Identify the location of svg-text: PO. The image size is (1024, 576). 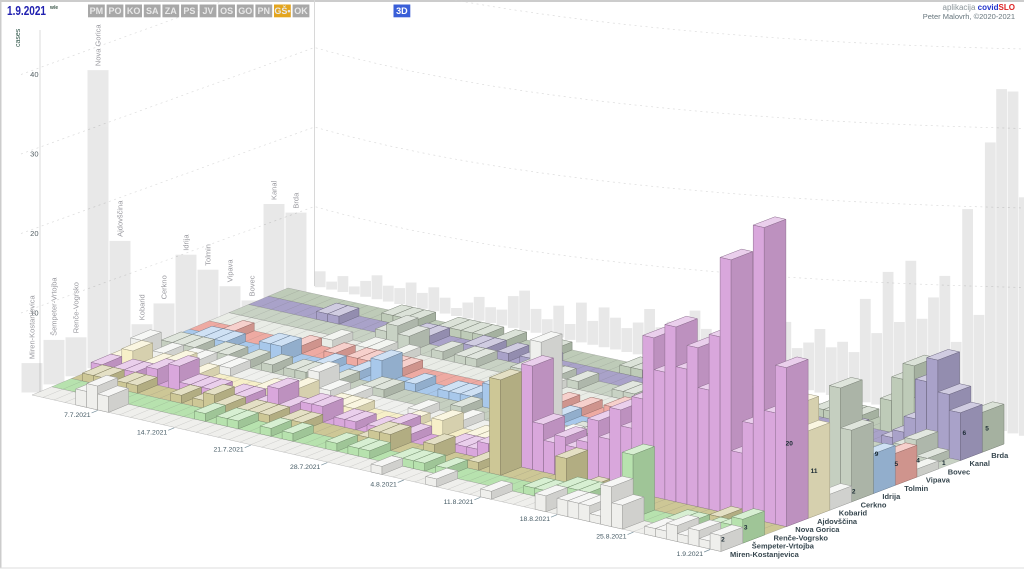
(114, 11).